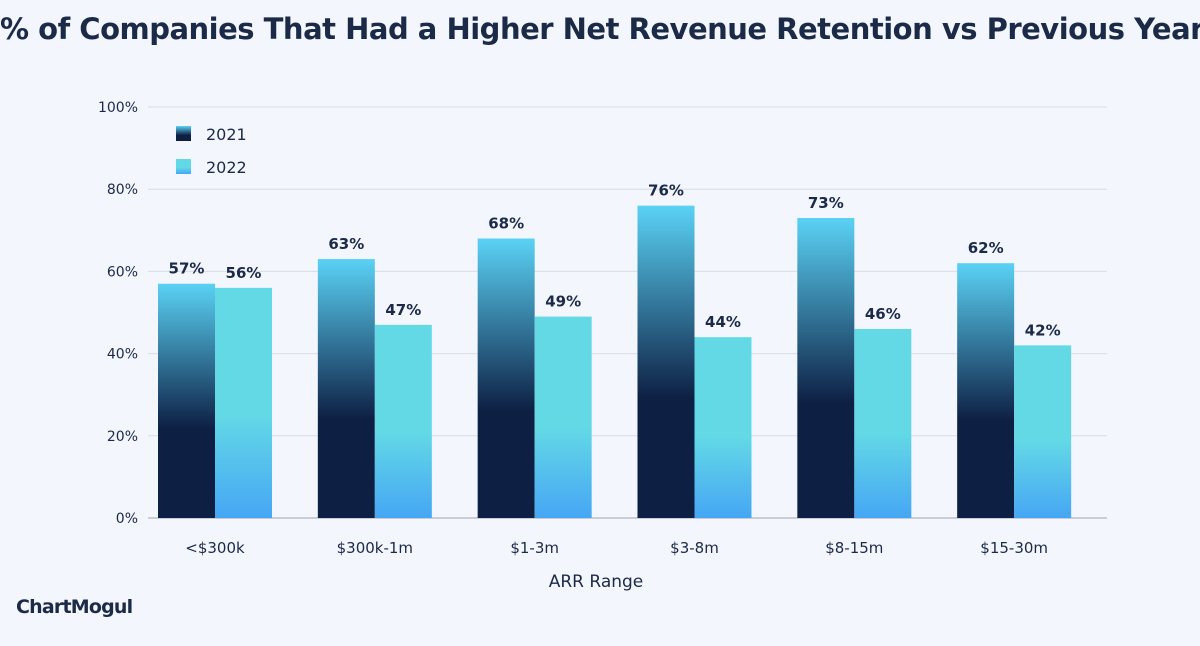 The image size is (1200, 646). I want to click on legend: 2021 2022, so click(211, 151).